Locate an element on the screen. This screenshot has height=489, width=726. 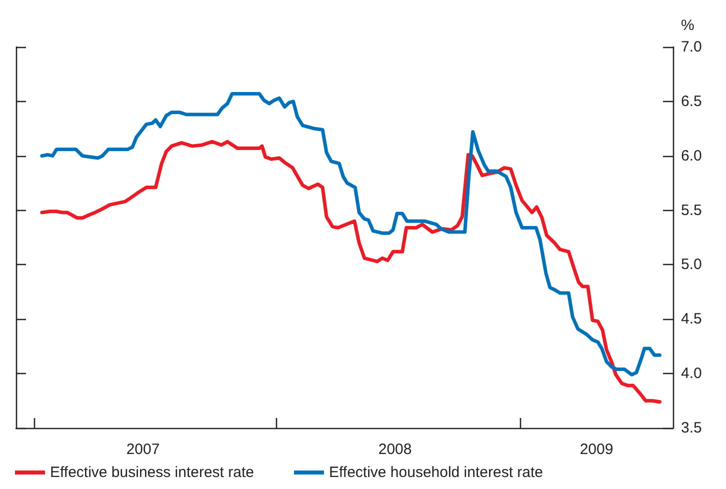
y-tick-label: 4.0 is located at coordinates (691, 373).